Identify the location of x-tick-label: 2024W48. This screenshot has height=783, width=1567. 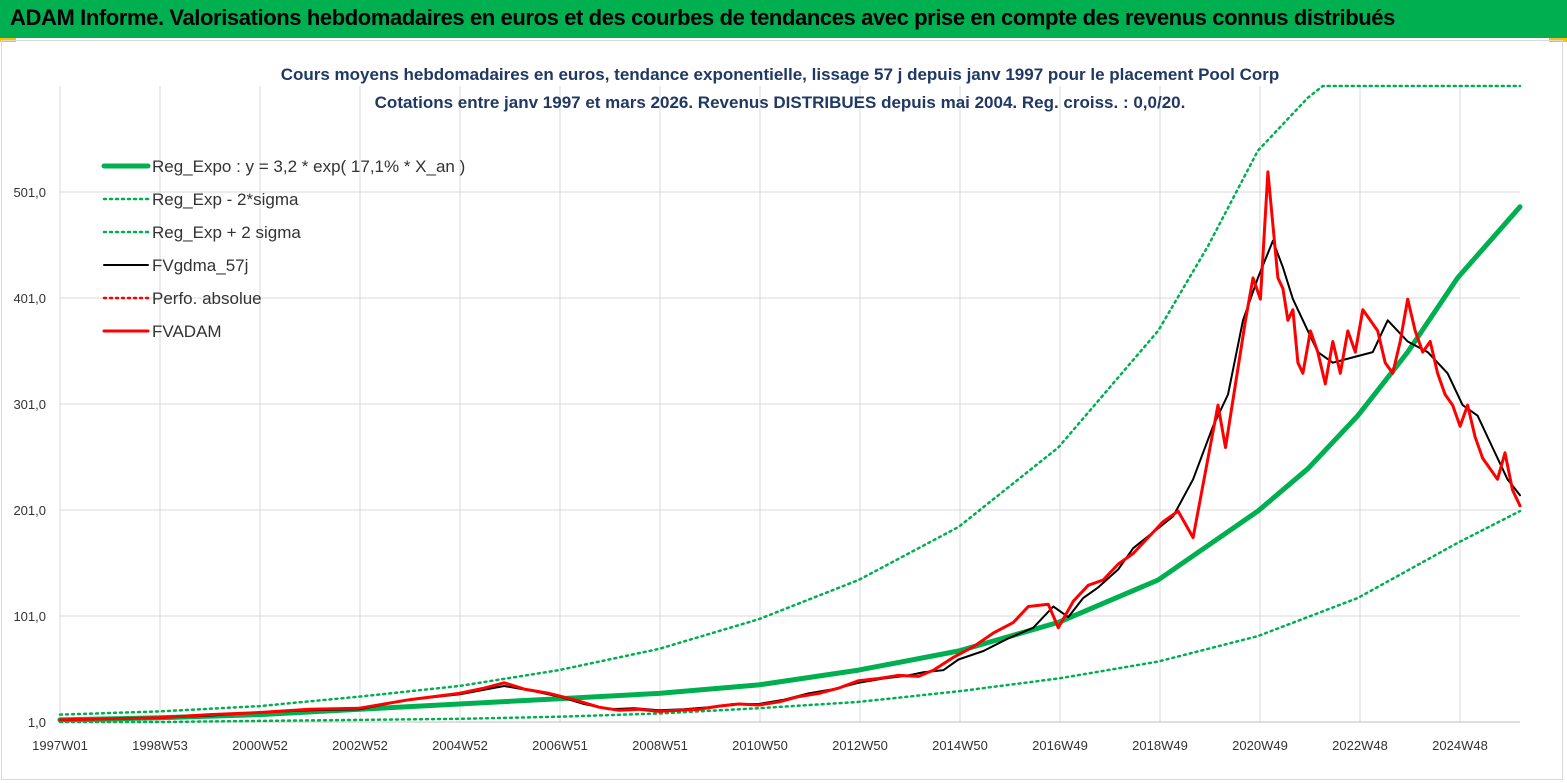
(1460, 745).